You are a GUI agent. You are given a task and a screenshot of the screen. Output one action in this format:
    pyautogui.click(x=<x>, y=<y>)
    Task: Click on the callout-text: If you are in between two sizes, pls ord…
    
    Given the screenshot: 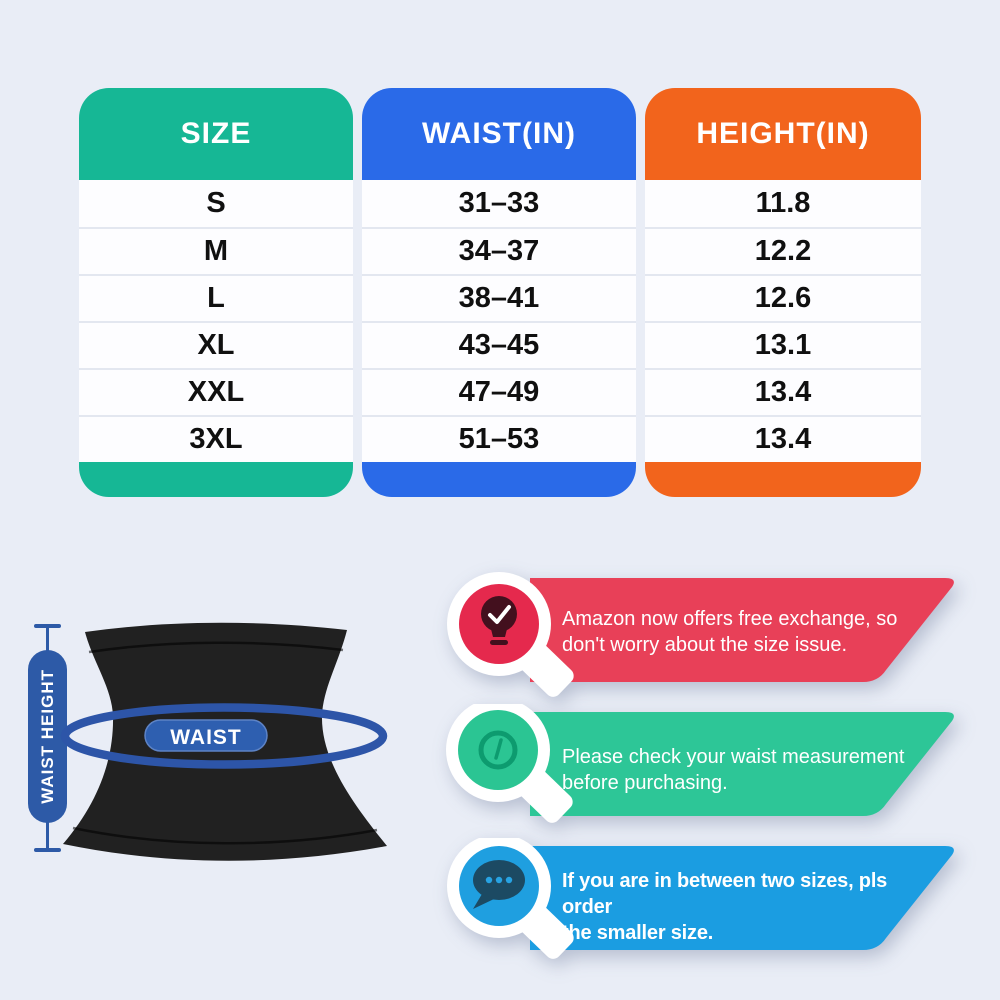 What is the action you would take?
    pyautogui.click(x=742, y=907)
    